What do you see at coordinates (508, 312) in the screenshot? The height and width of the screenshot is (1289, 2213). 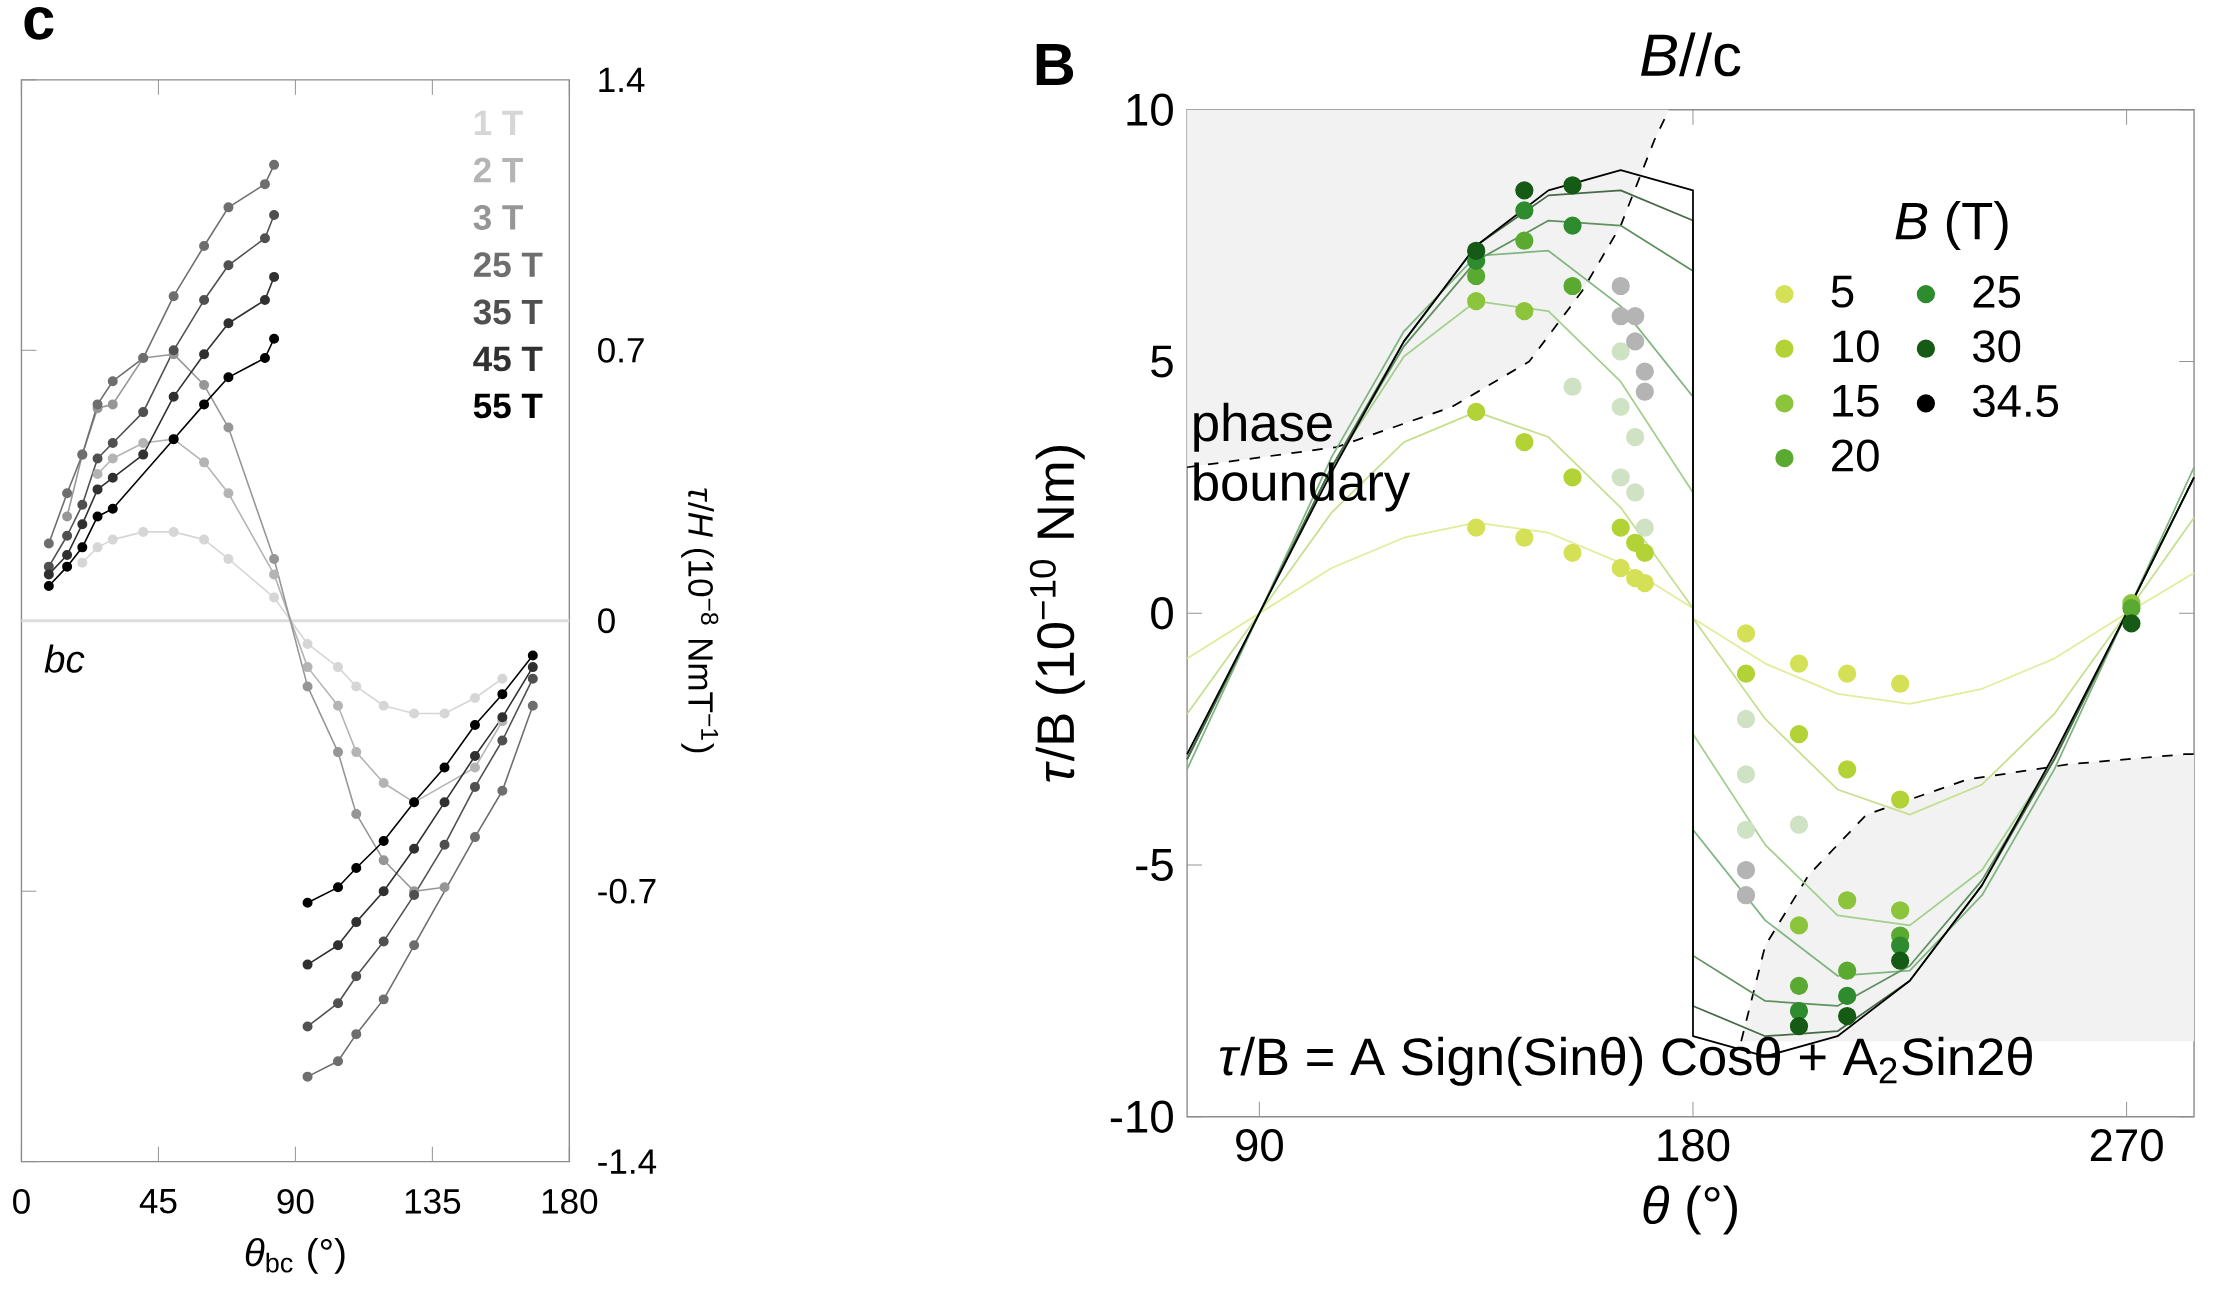 I see `text: 35 T` at bounding box center [508, 312].